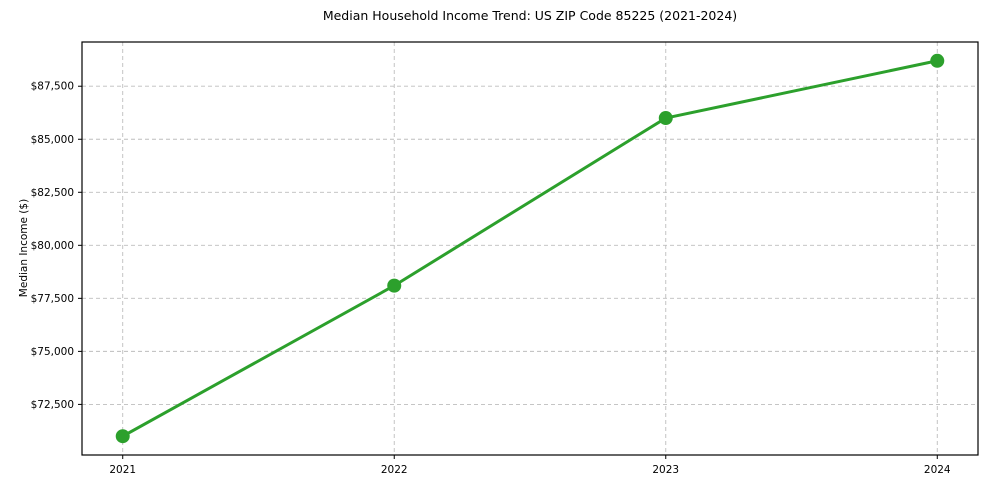  Describe the element at coordinates (52, 299) in the screenshot. I see `y-tick-label: $77,500` at that location.